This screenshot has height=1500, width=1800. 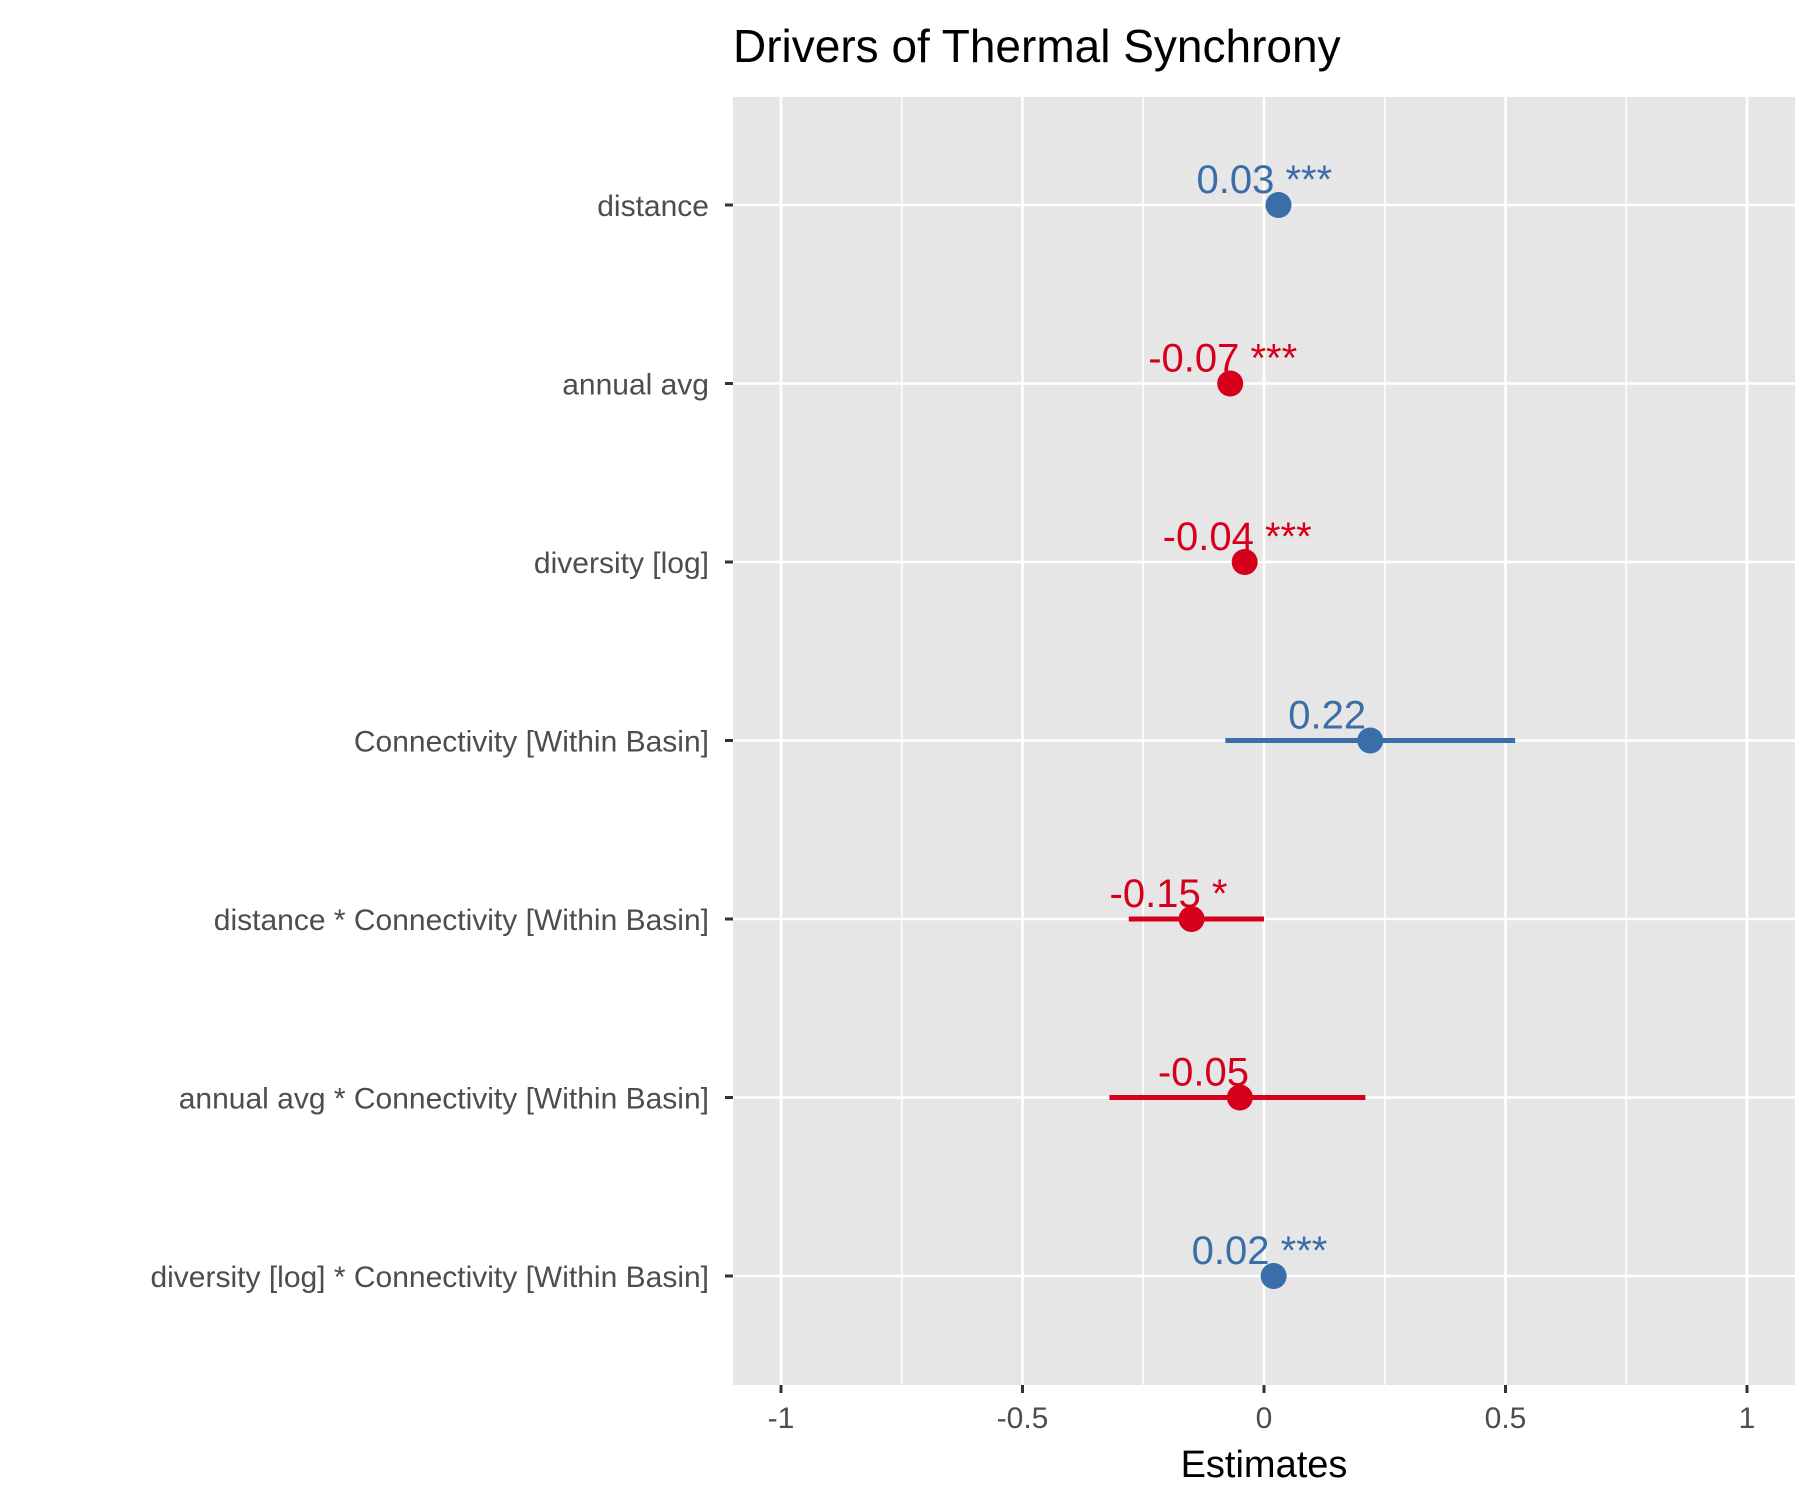 I want to click on estimate-label: -0.15 *, so click(x=1169, y=894).